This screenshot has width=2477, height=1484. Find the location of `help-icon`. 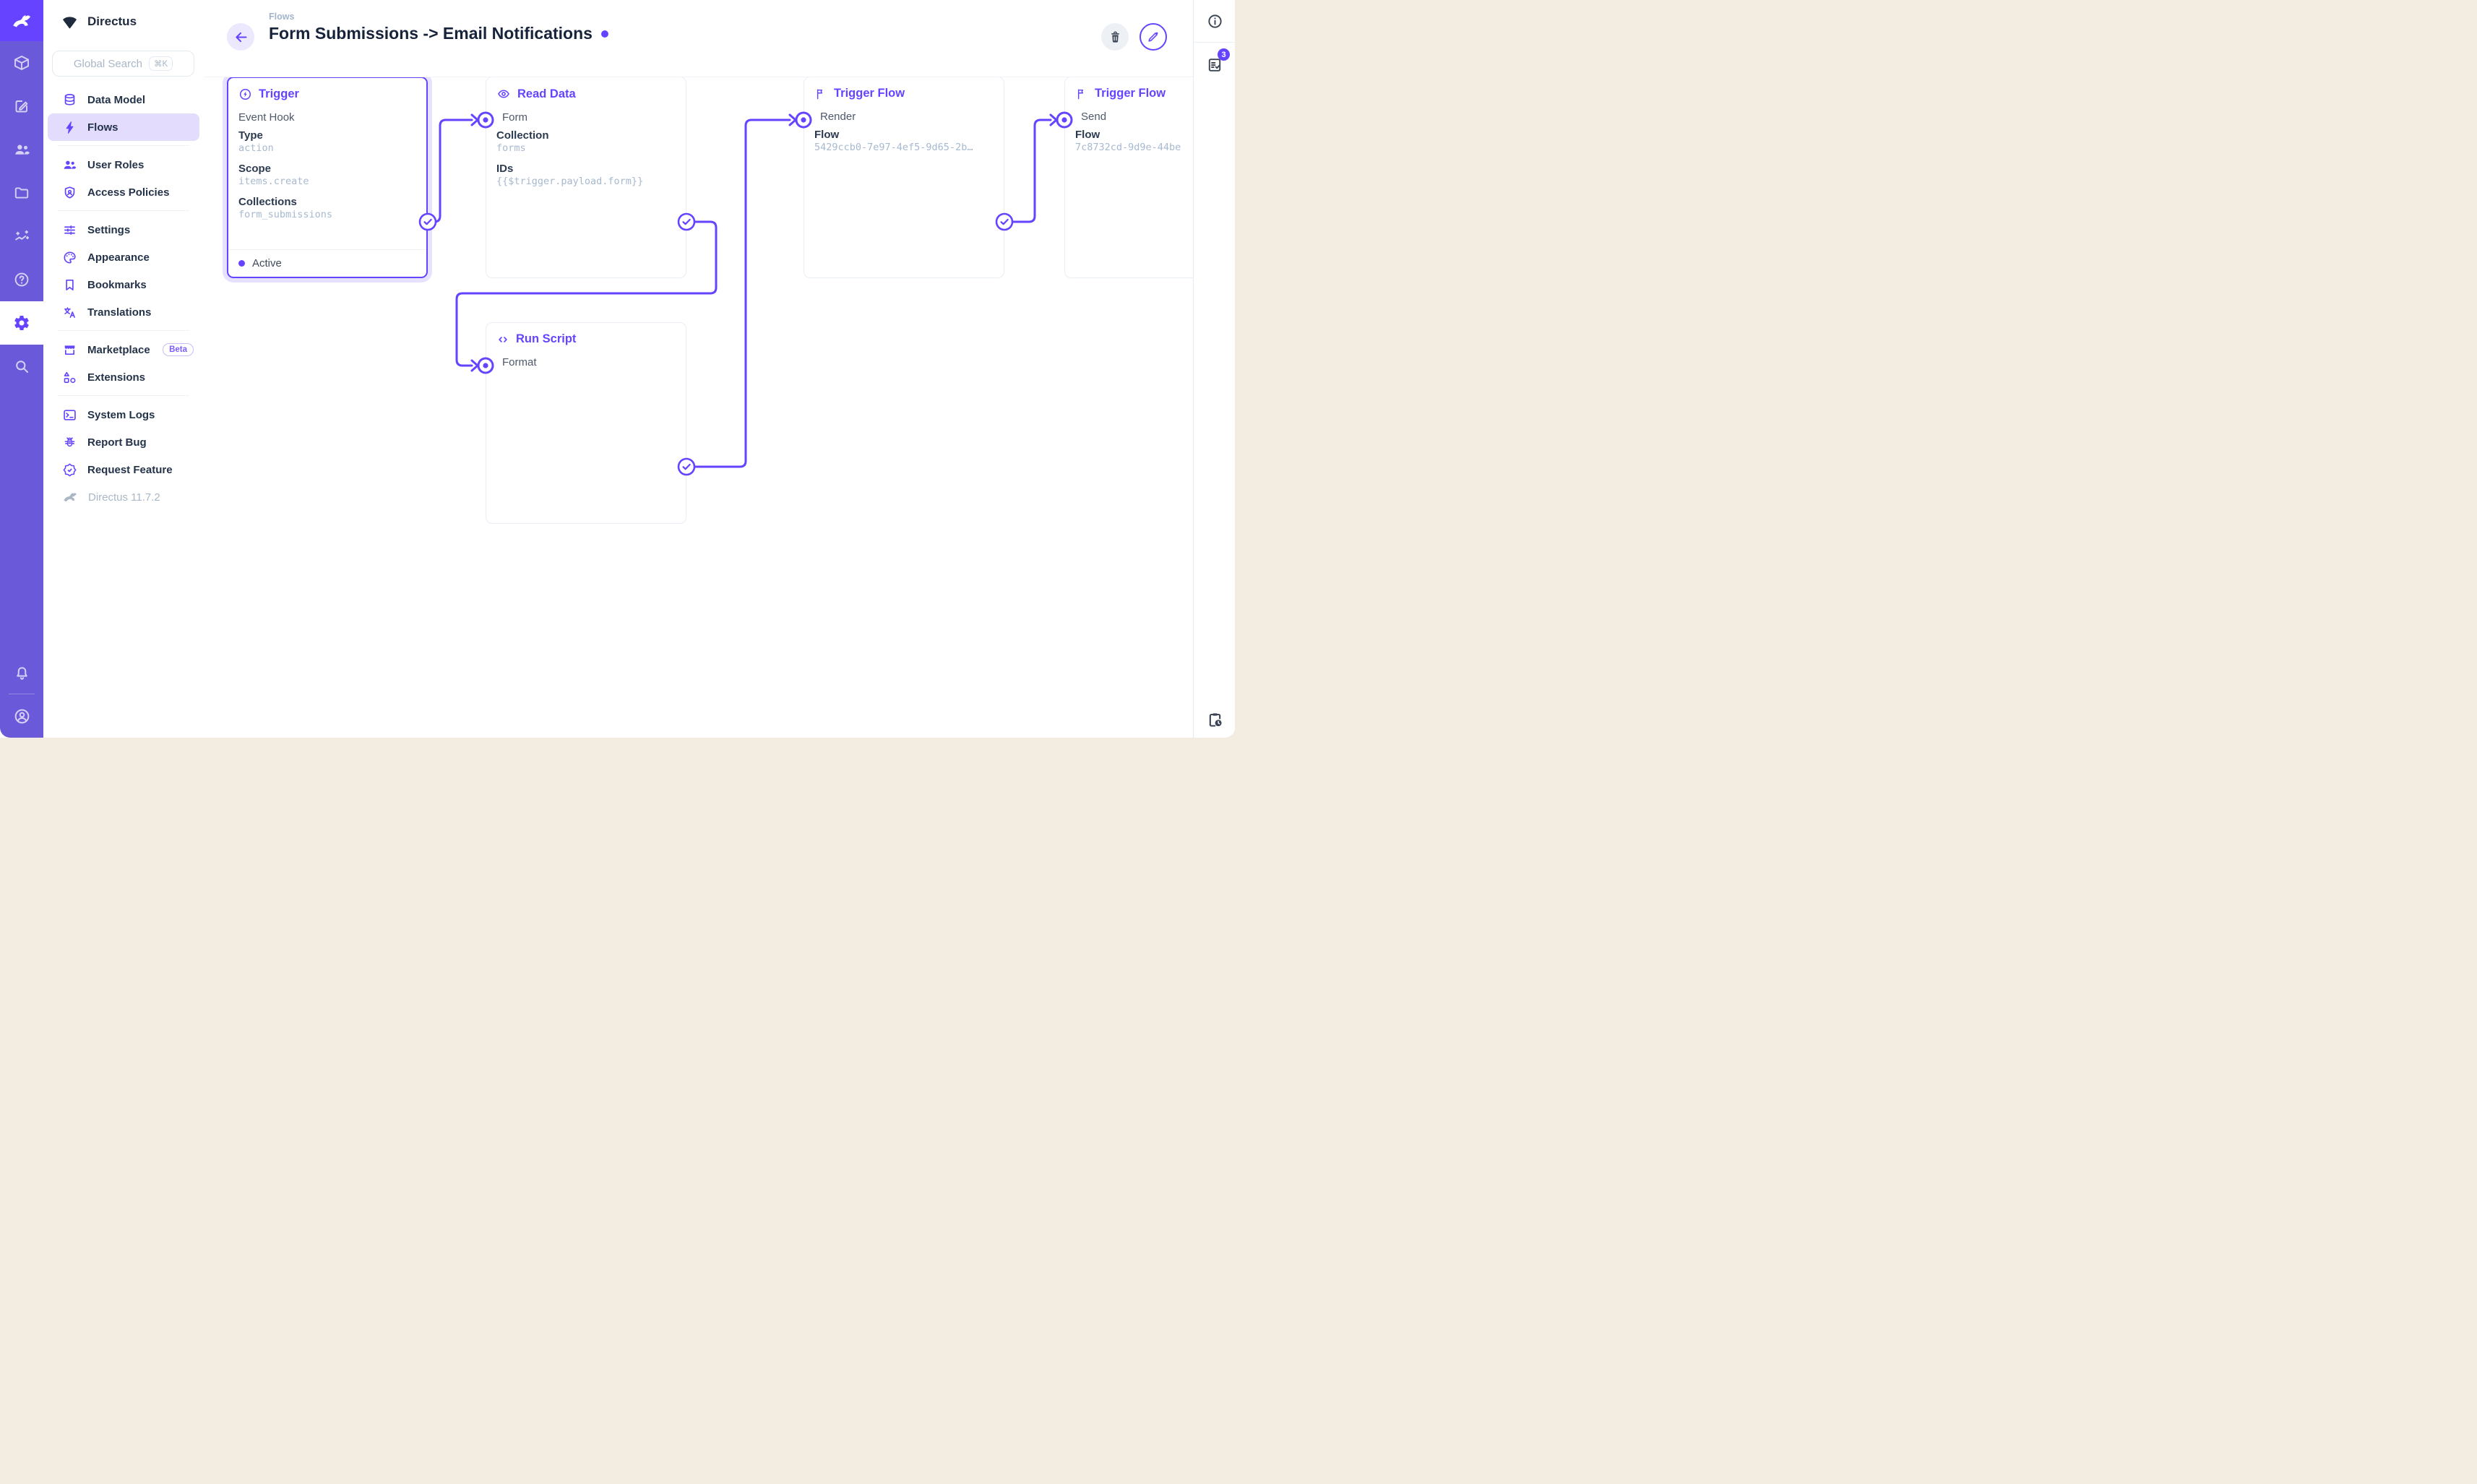

help-icon is located at coordinates (21, 279).